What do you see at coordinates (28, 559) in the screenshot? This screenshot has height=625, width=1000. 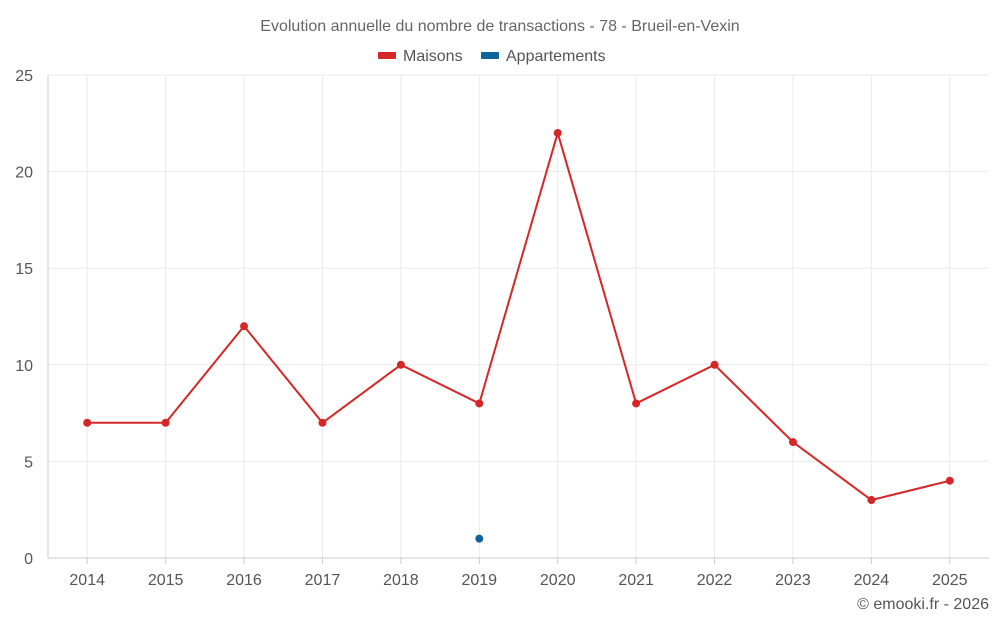 I see `y-tick-label: 0` at bounding box center [28, 559].